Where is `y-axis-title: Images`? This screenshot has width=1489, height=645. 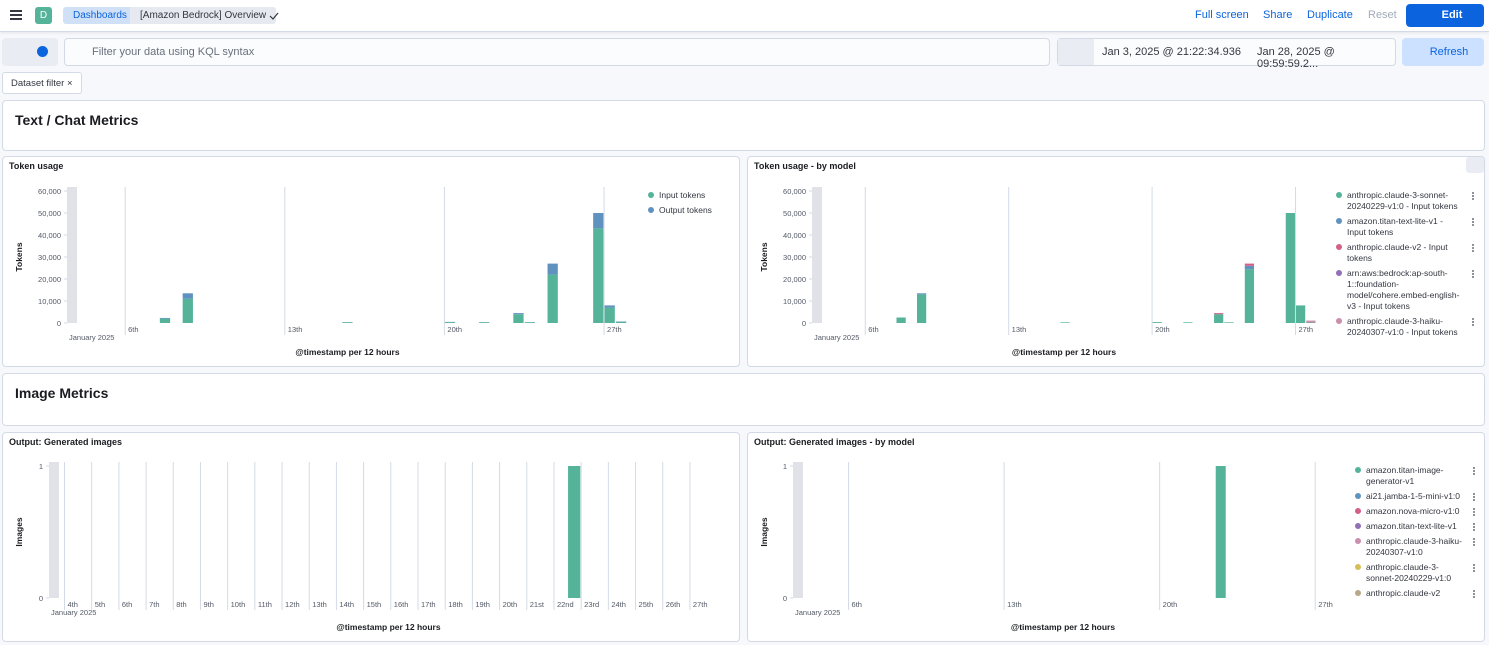
y-axis-title: Images is located at coordinates (19, 532).